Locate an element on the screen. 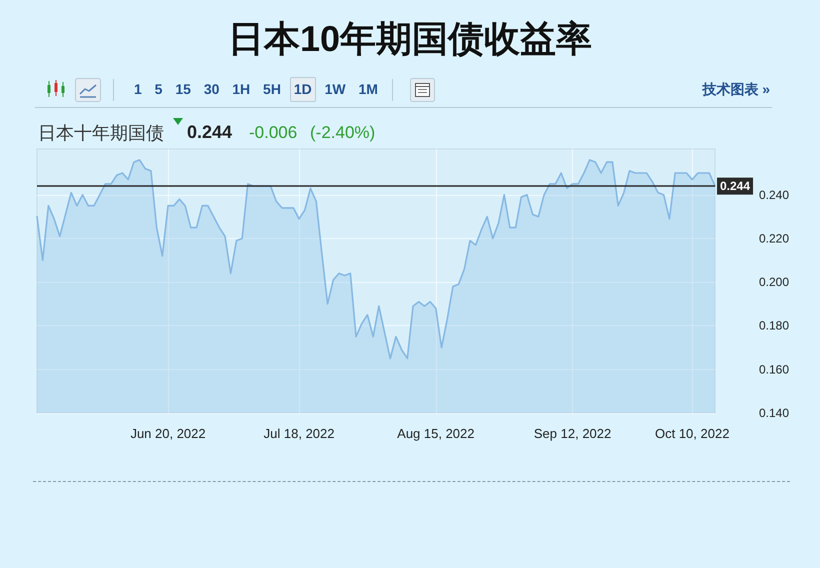  text: 0.244 is located at coordinates (209, 132).